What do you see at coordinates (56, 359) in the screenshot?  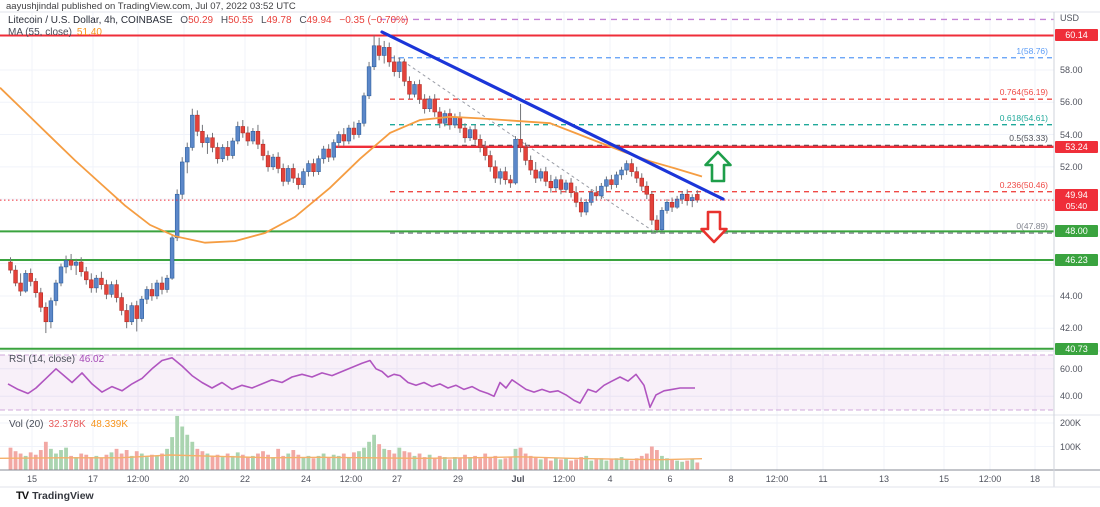 I see `rsi-legend: RSI (14, close) 46.02` at bounding box center [56, 359].